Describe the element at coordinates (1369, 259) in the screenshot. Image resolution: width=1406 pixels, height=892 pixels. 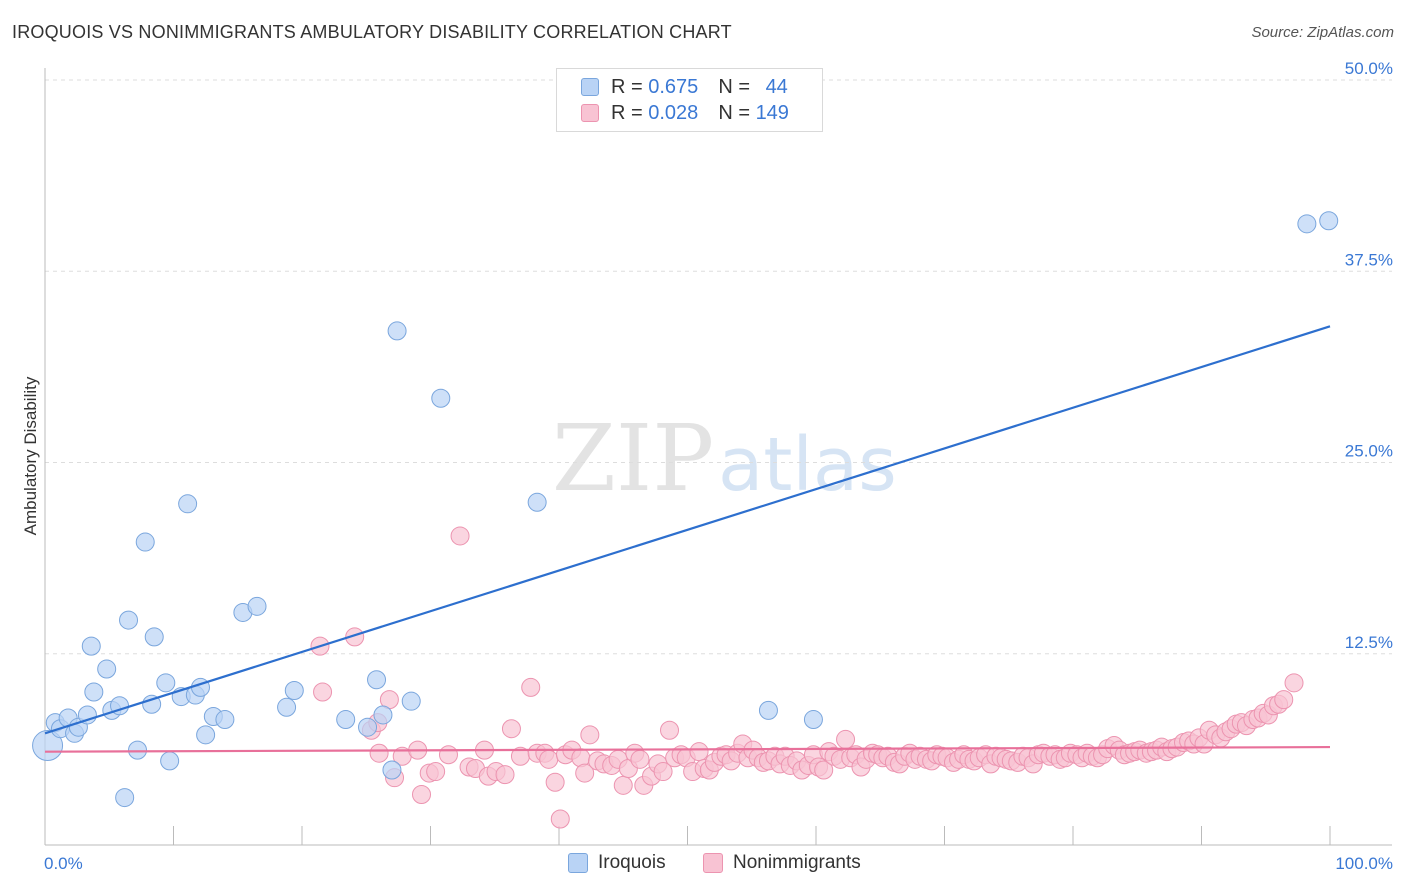
I see `y-tick-label: 37.5%` at that location.